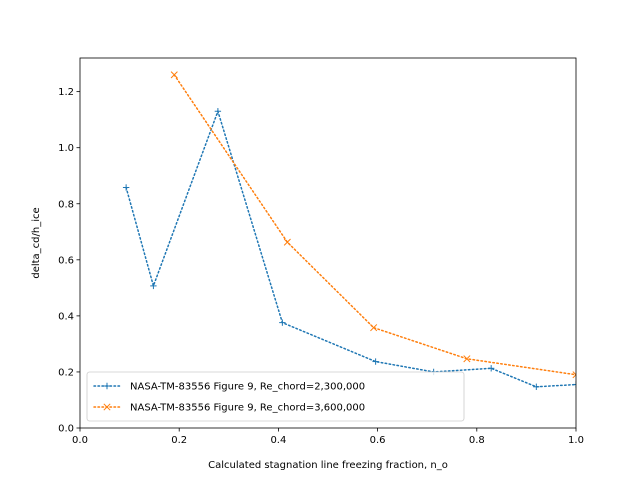 Image resolution: width=640 pixels, height=480 pixels. I want to click on series-1-point-4-d2, so click(574, 376).